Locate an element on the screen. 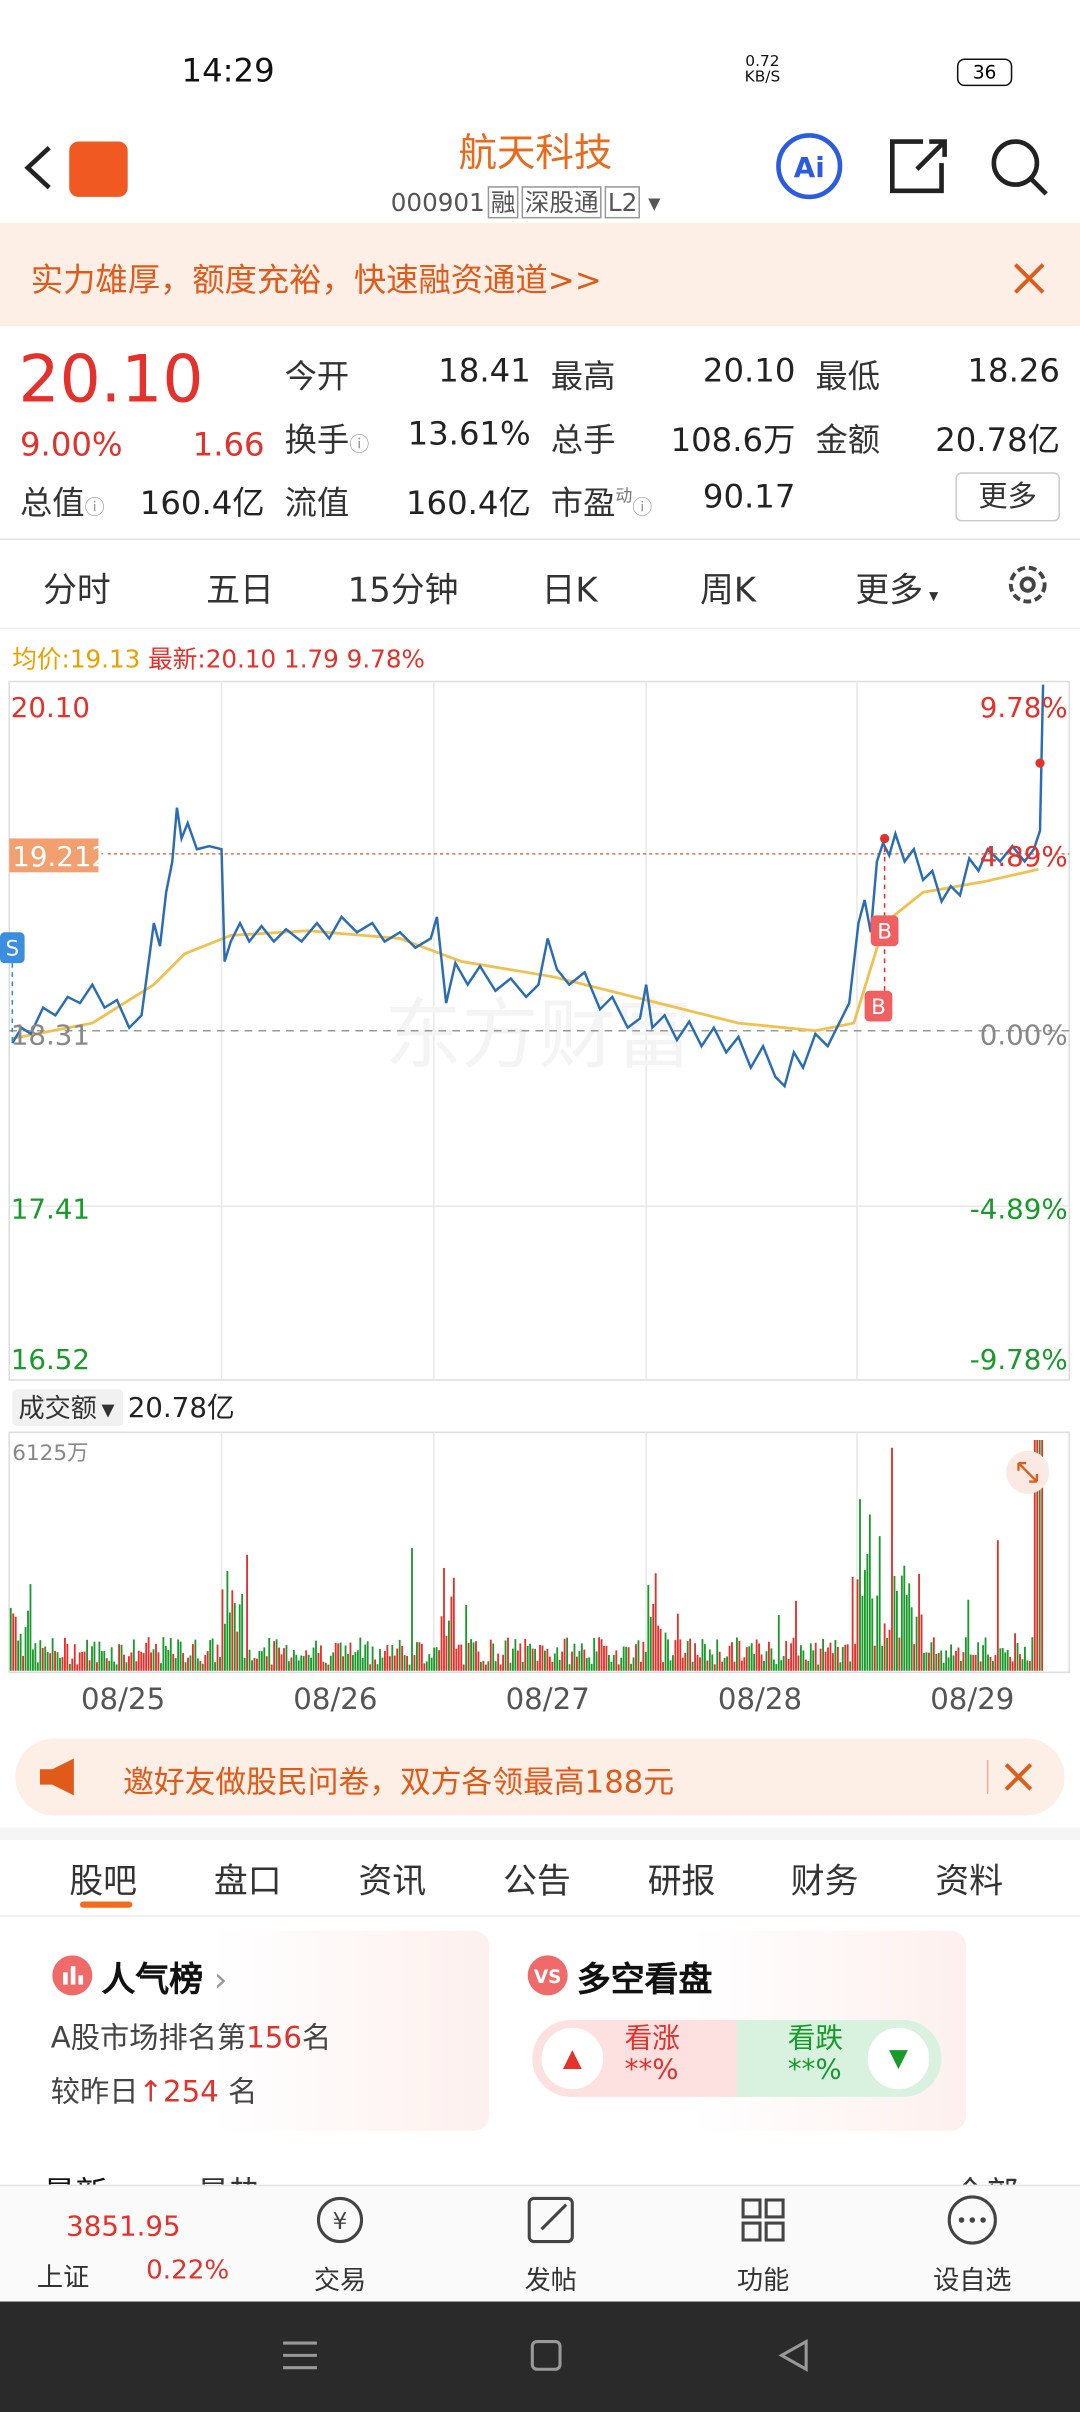 This screenshot has height=2412, width=1080. system-nav-icons is located at coordinates (545, 2355).